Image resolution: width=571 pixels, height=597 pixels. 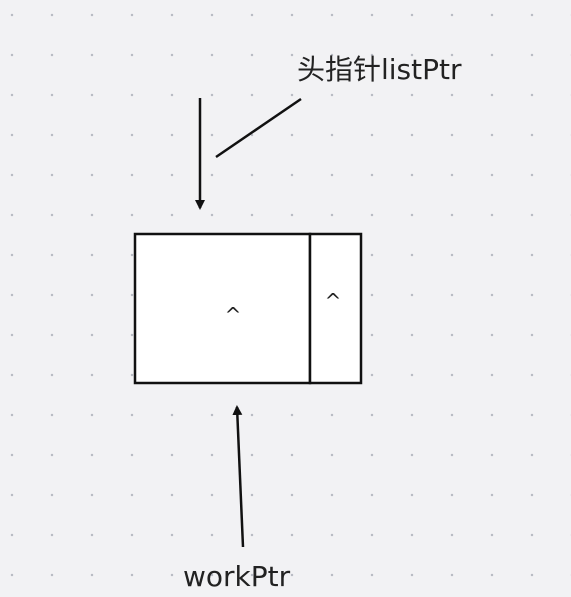 I want to click on list-node: ^ ^, so click(x=248, y=308).